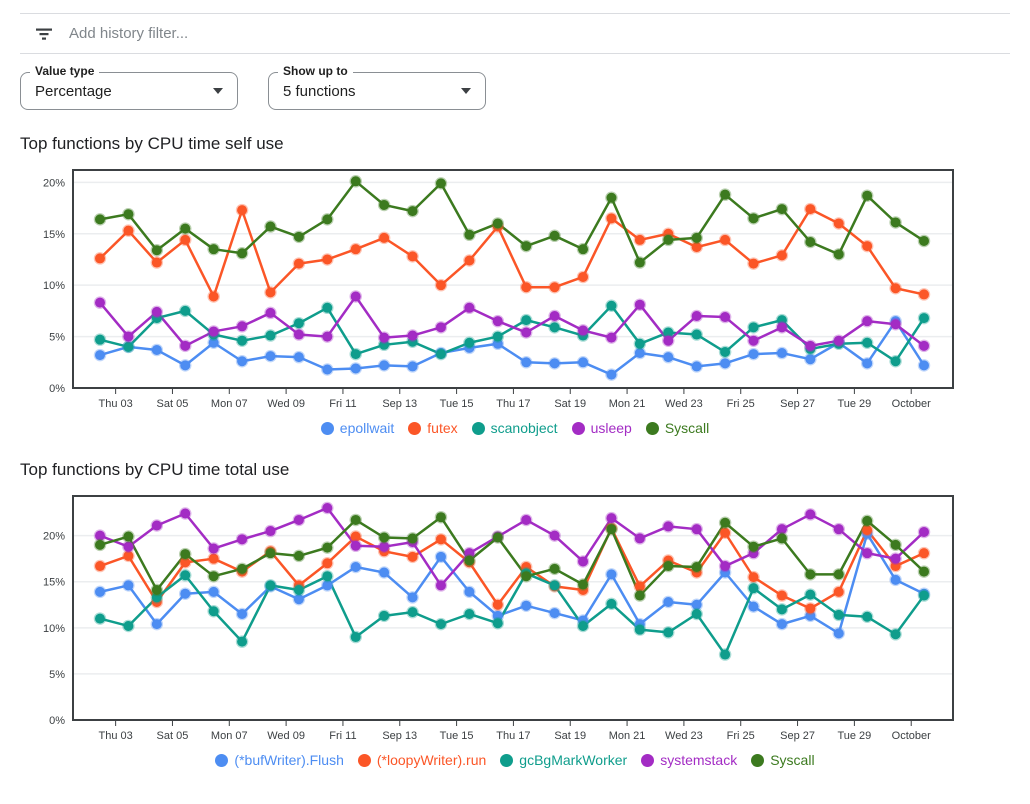  Describe the element at coordinates (532, 33) in the screenshot. I see `history-filter-input` at that location.